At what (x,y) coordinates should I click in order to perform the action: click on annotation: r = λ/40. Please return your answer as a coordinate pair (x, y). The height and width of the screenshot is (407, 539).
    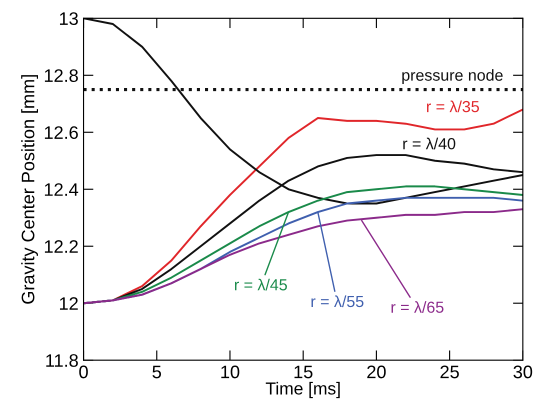
    Looking at the image, I should click on (429, 144).